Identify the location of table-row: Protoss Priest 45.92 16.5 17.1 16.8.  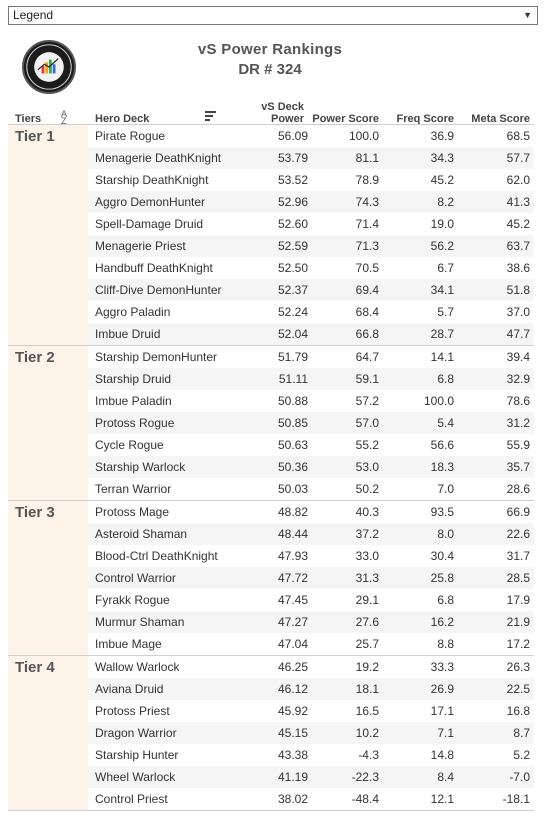
(311, 711).